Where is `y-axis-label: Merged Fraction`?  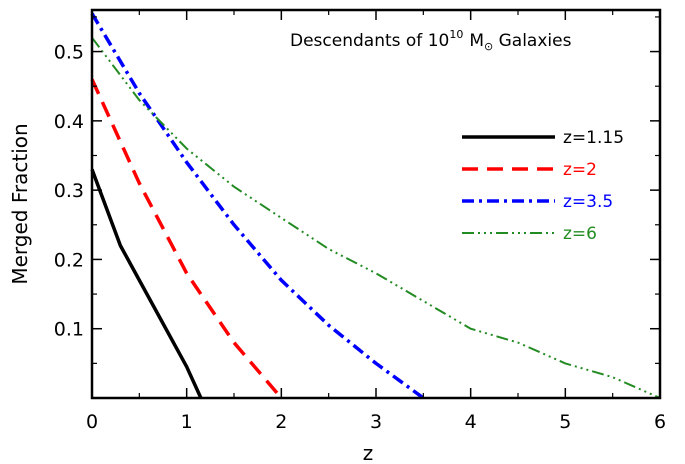 y-axis-label: Merged Fraction is located at coordinates (20, 203).